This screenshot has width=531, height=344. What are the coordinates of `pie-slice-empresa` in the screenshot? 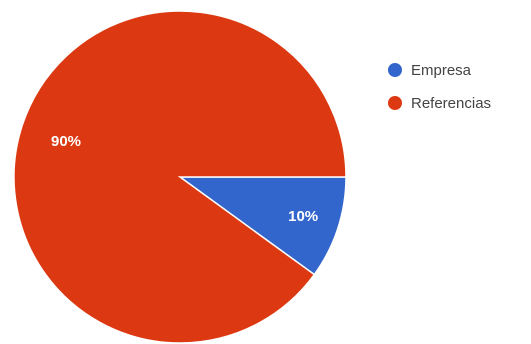 It's located at (262, 226).